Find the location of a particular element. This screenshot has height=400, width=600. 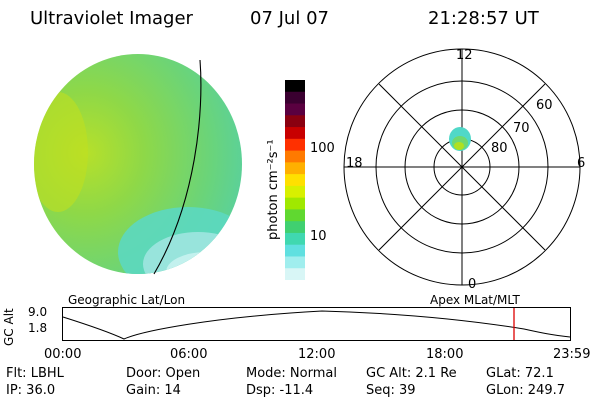

altitude-plot is located at coordinates (316, 324).